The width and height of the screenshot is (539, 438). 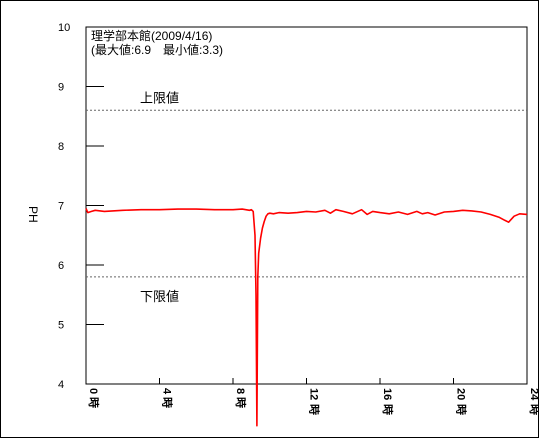 I want to click on y-tick-label: 10, so click(x=64, y=28).